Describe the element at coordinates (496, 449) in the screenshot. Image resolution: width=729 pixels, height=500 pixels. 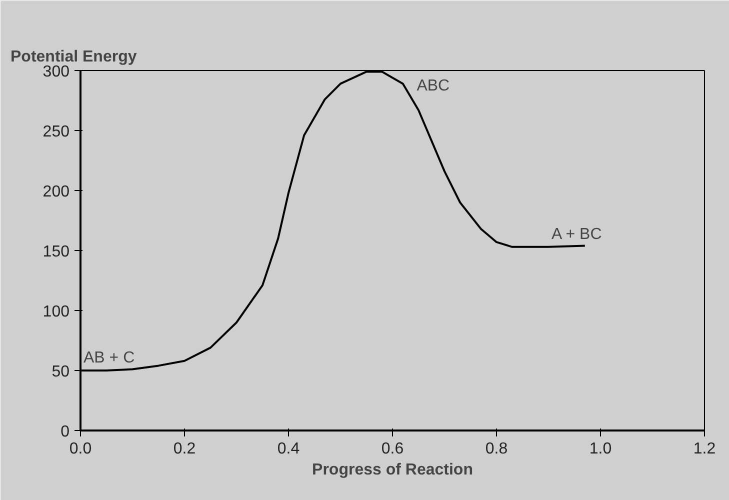
I see `x-tick-label: 0.8` at that location.